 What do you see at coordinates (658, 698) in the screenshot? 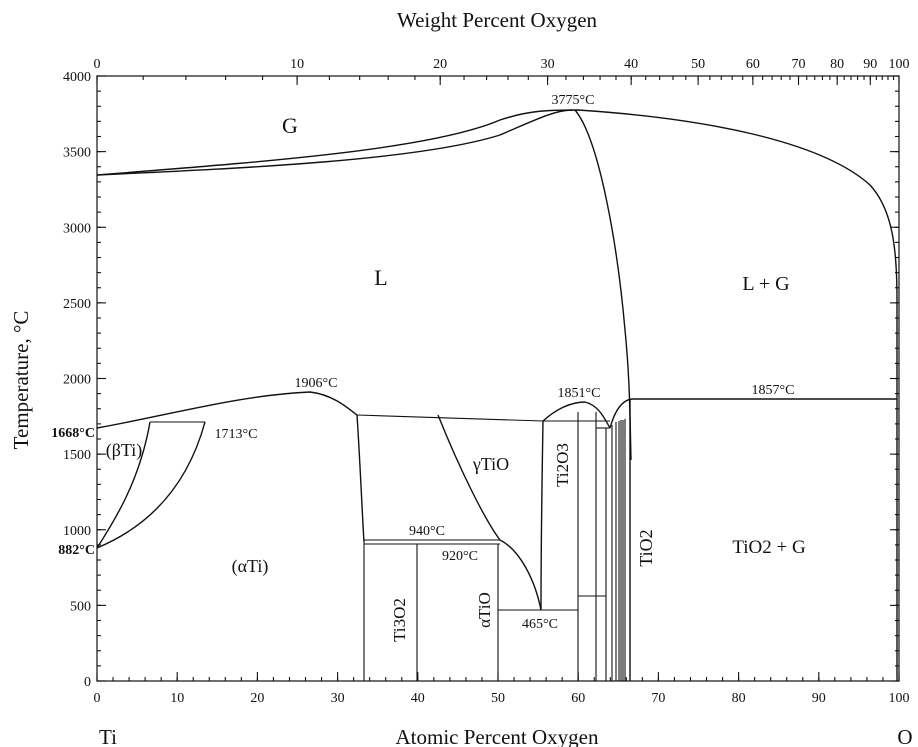
I see `bottom-tick-label: 70` at bounding box center [658, 698].